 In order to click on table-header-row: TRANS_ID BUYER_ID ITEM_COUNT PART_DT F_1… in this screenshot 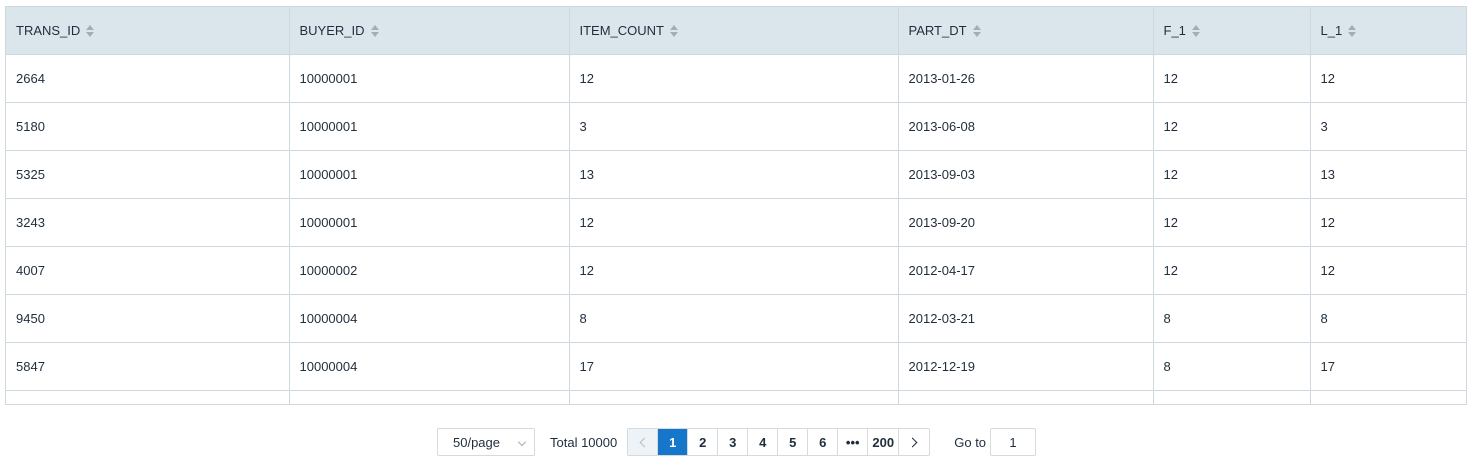, I will do `click(736, 30)`.